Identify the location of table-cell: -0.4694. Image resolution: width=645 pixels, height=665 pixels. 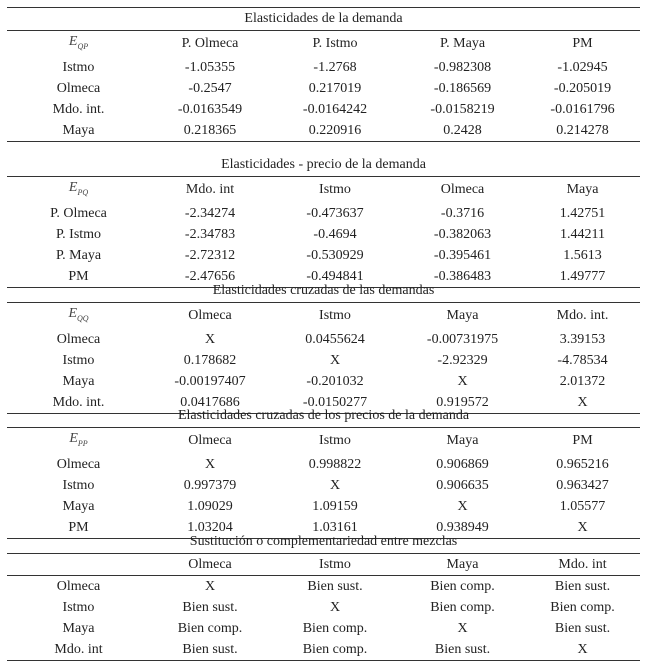
(335, 234).